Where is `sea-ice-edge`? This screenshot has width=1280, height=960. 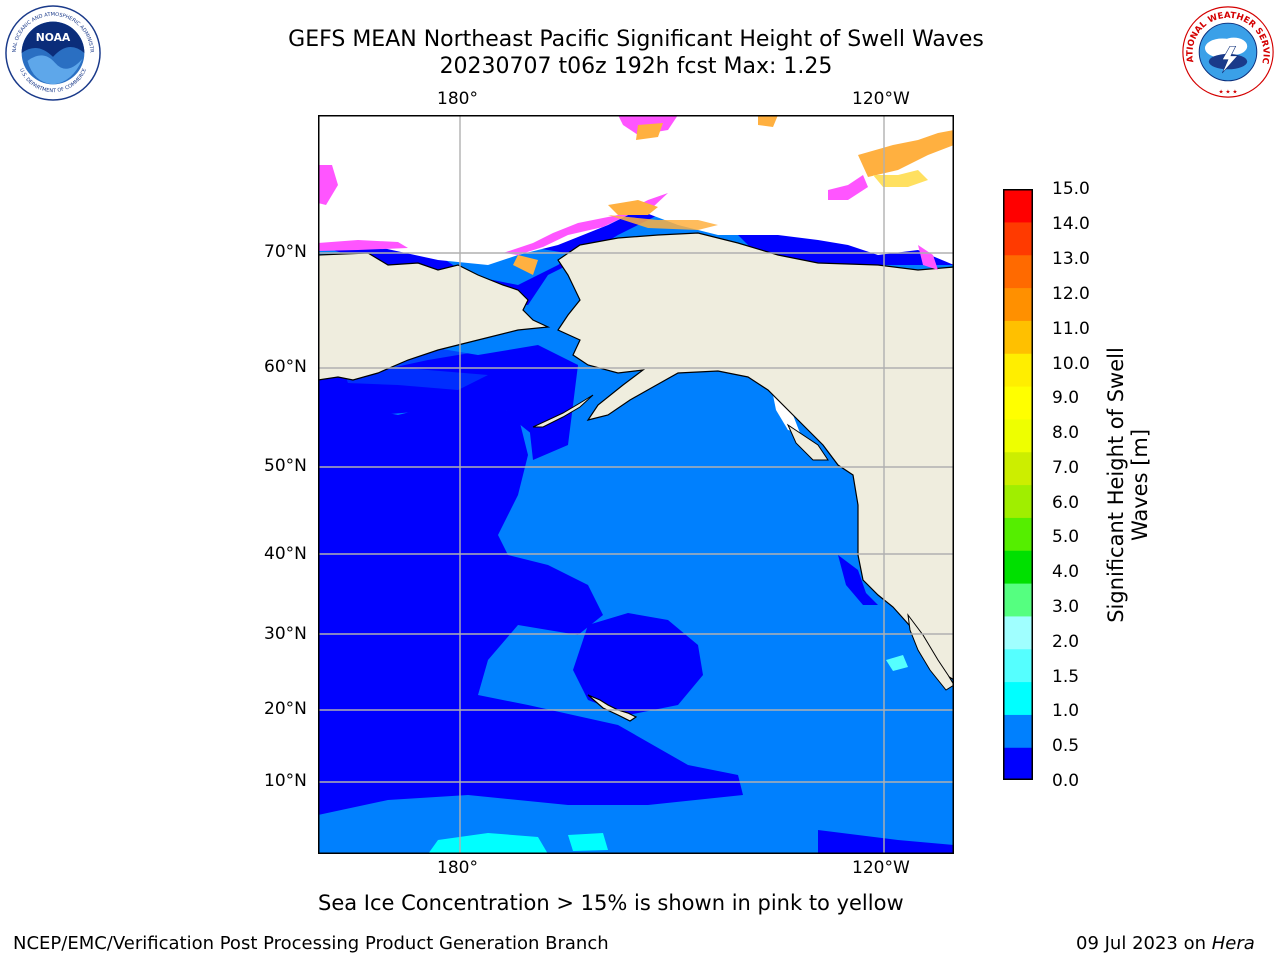
sea-ice-edge is located at coordinates (636, 195).